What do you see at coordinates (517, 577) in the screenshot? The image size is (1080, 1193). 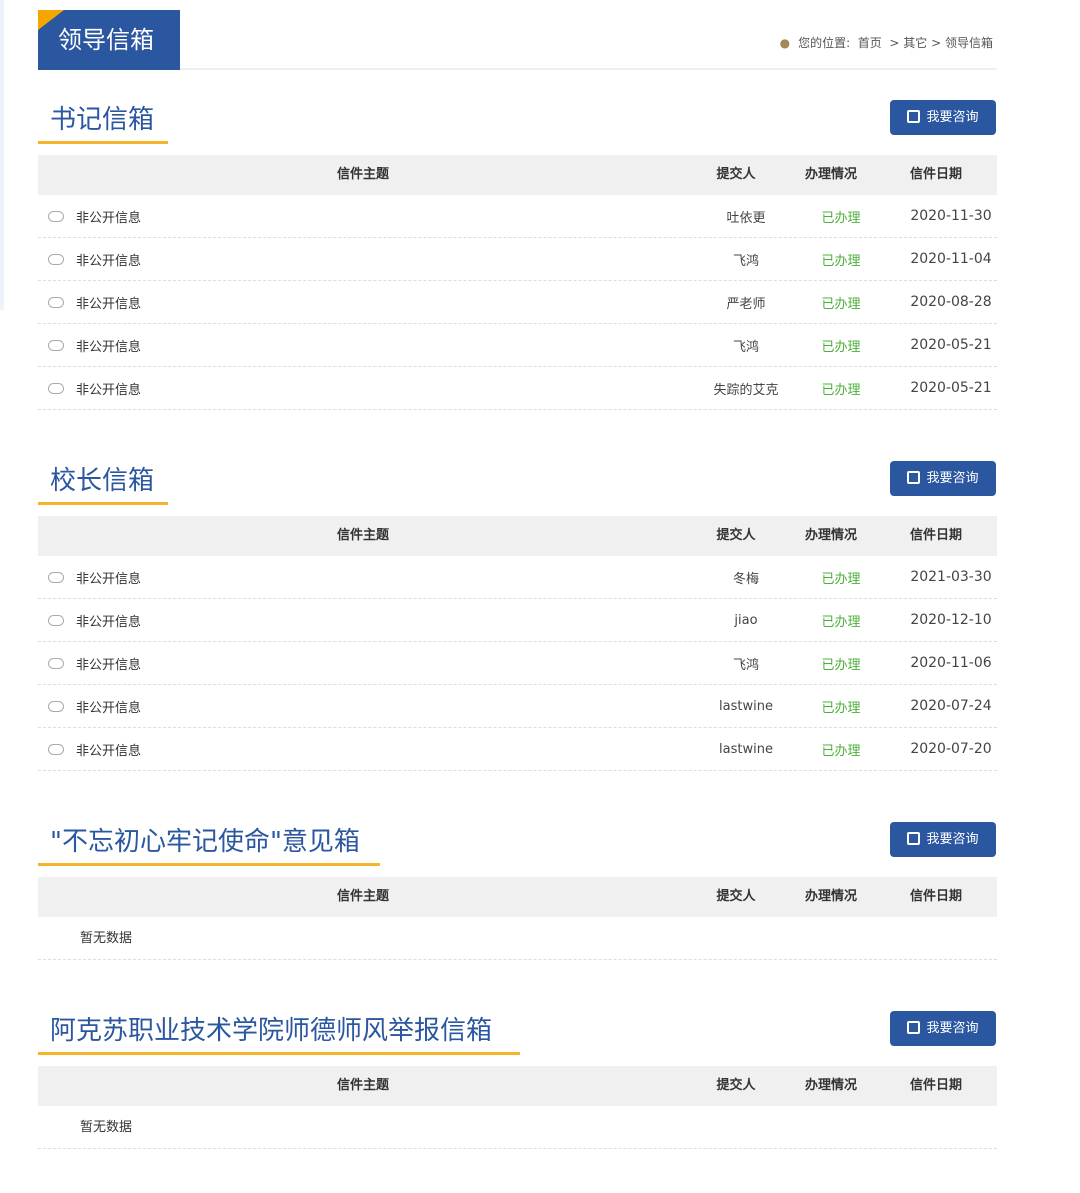 I see `table-row: 非公开信息 冬梅 已办理 2021-03-30` at bounding box center [517, 577].